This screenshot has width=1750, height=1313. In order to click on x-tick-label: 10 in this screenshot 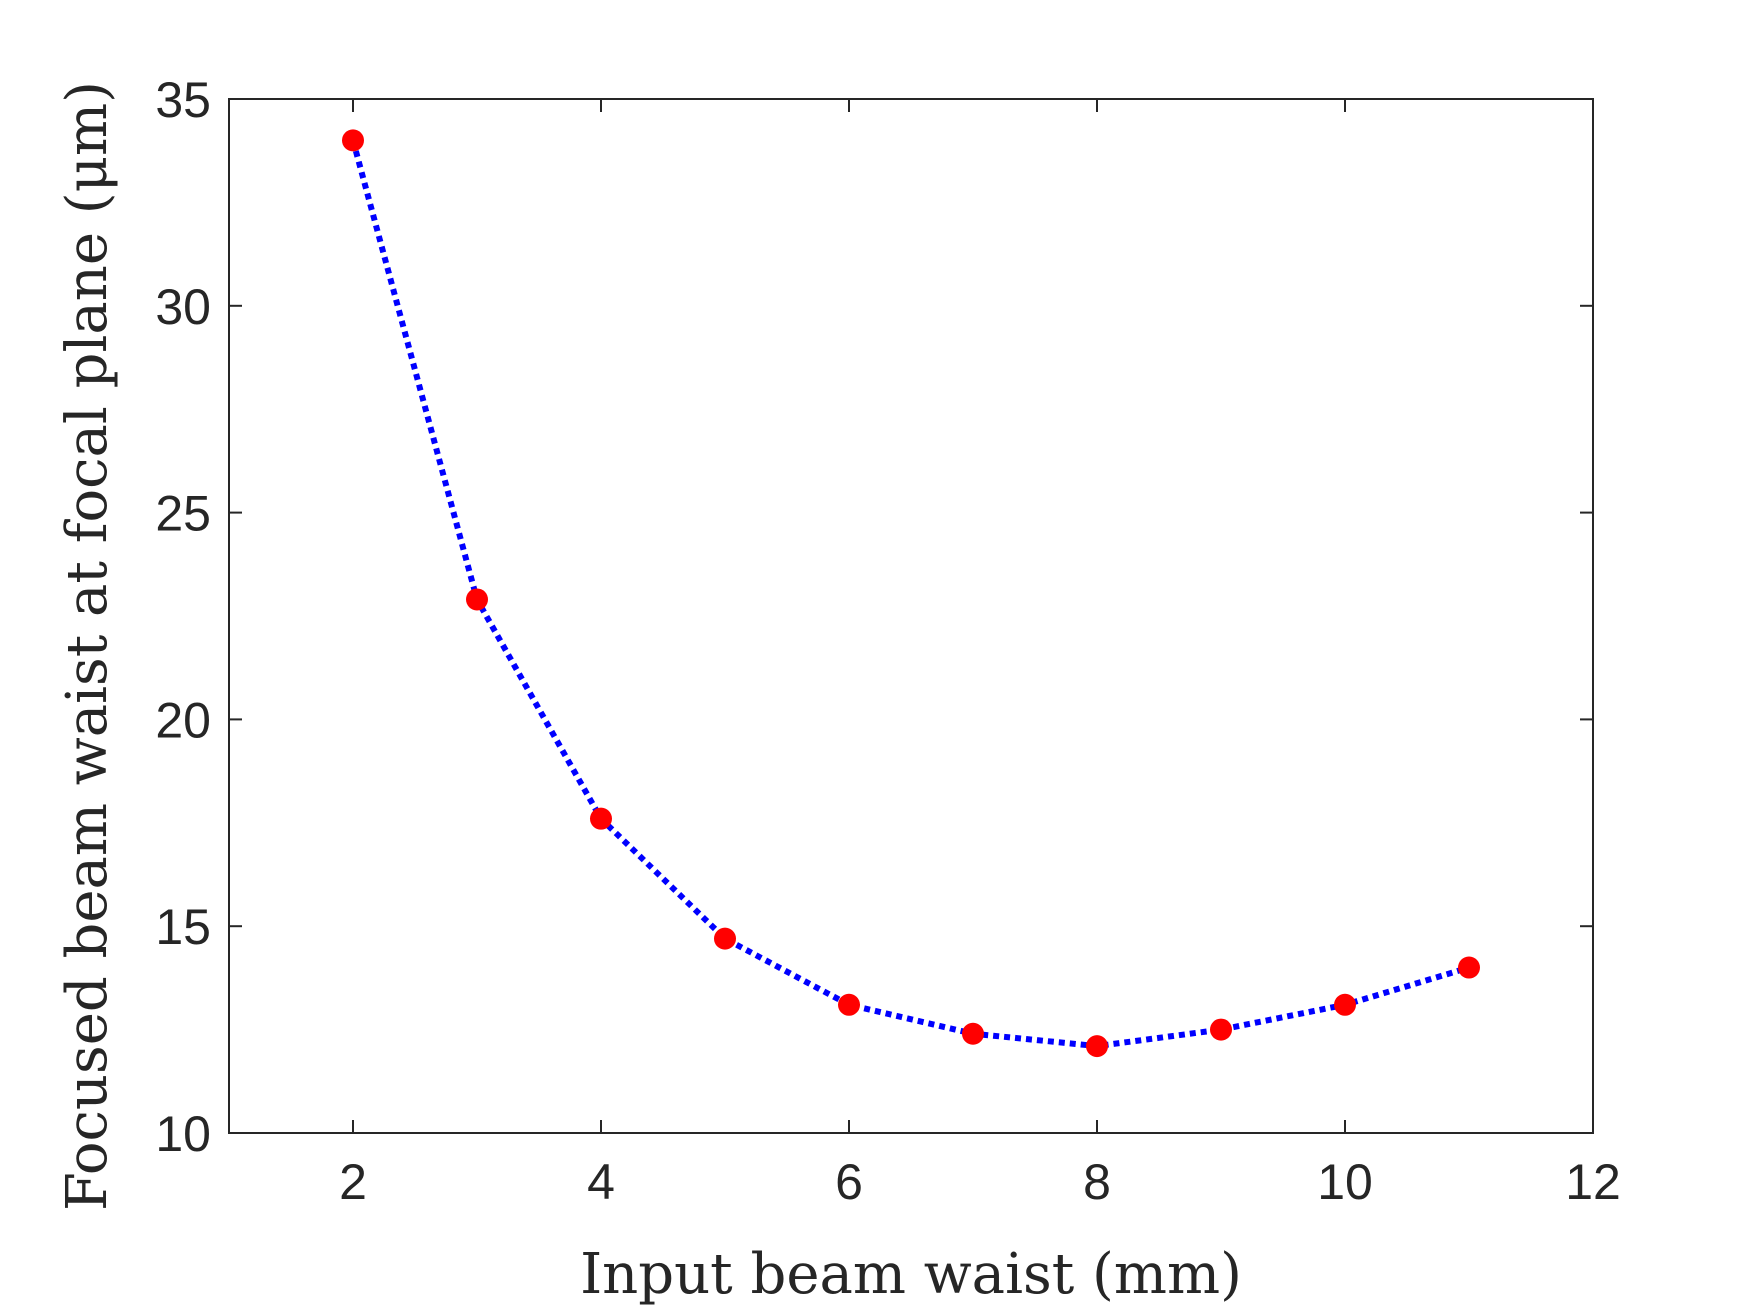, I will do `click(1345, 1182)`.